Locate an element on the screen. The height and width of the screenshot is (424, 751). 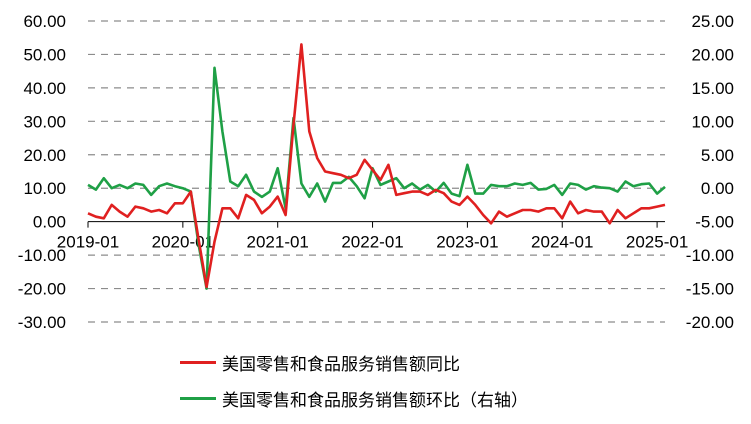
right-tick-label: 25.00 is located at coordinates (712, 21).